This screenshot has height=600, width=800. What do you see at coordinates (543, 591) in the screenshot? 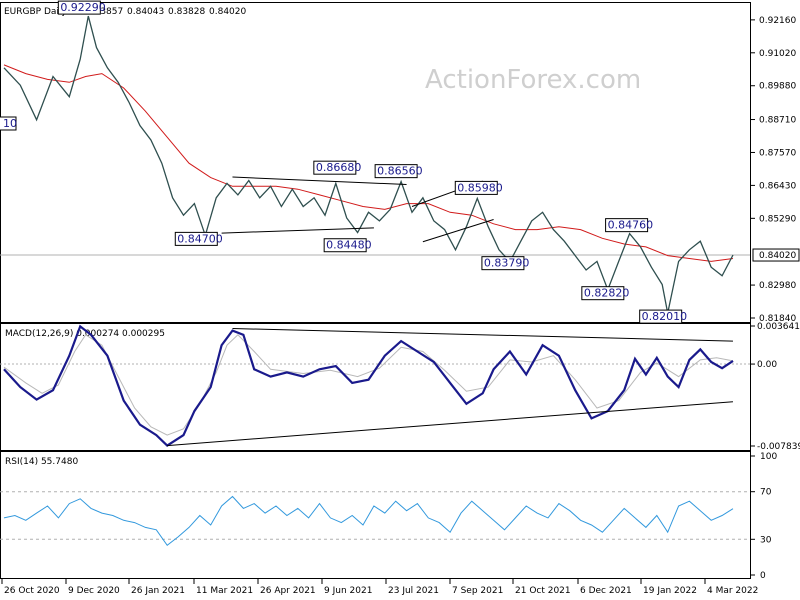
I see `date-tick-label: 21 Oct 2021` at bounding box center [543, 591].